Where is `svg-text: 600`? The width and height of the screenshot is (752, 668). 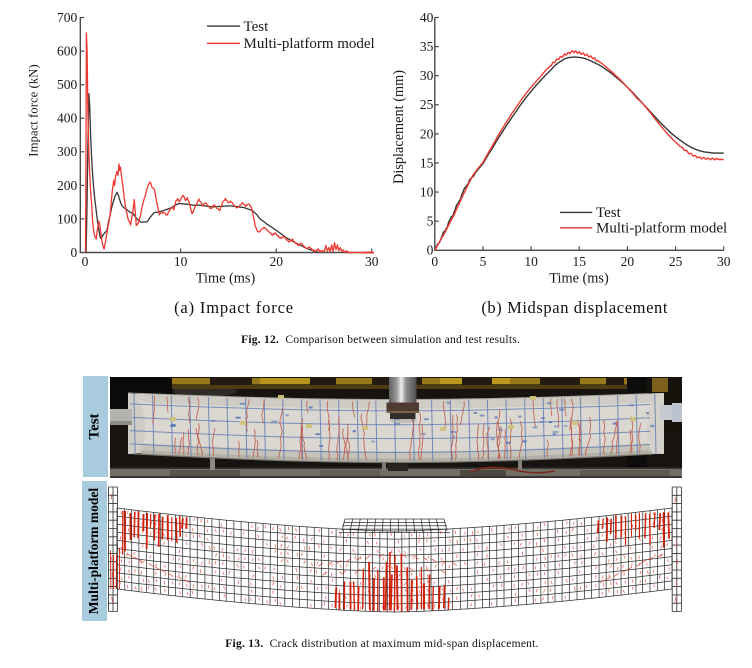 svg-text: 600 is located at coordinates (67, 51).